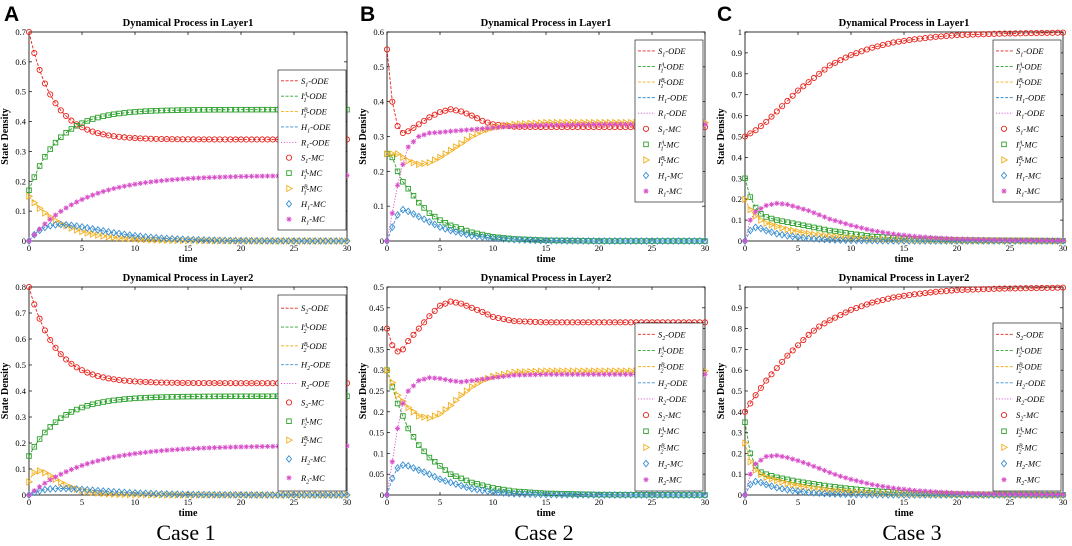  Describe the element at coordinates (857, 492) in the screenshot. I see `mc-point-ib2` at that location.